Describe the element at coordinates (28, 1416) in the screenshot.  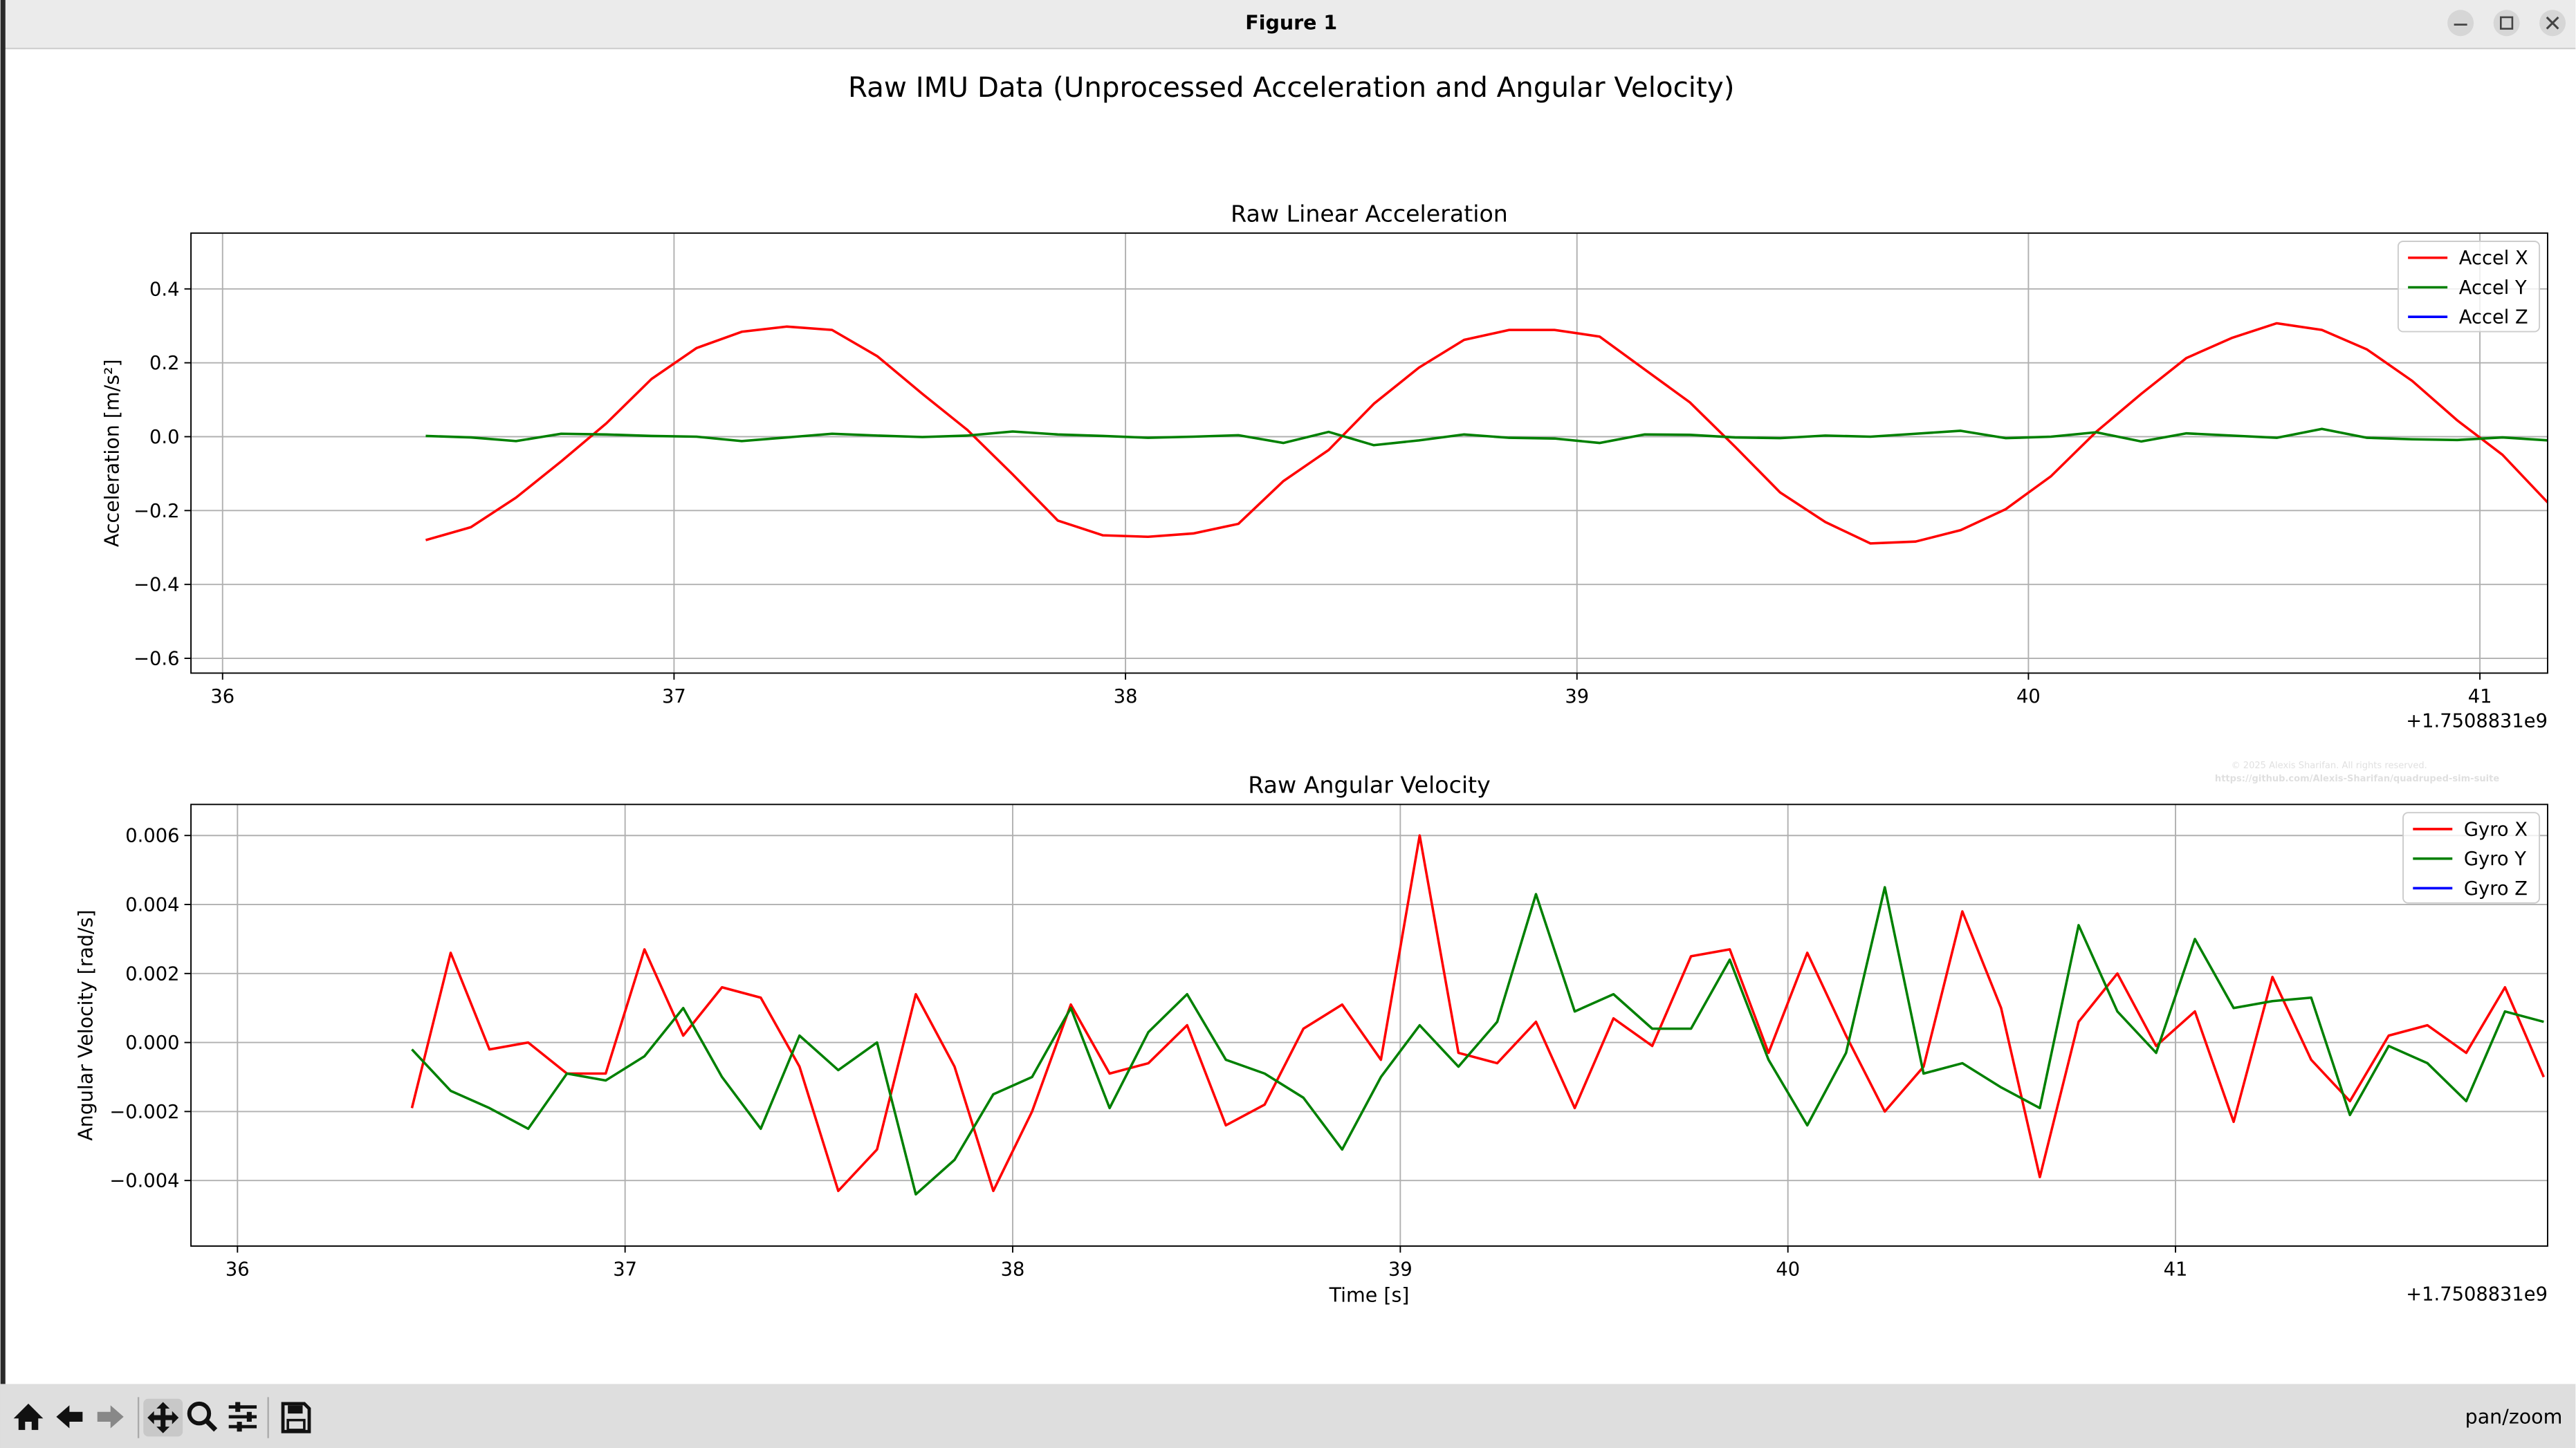
I see `home-button` at that location.